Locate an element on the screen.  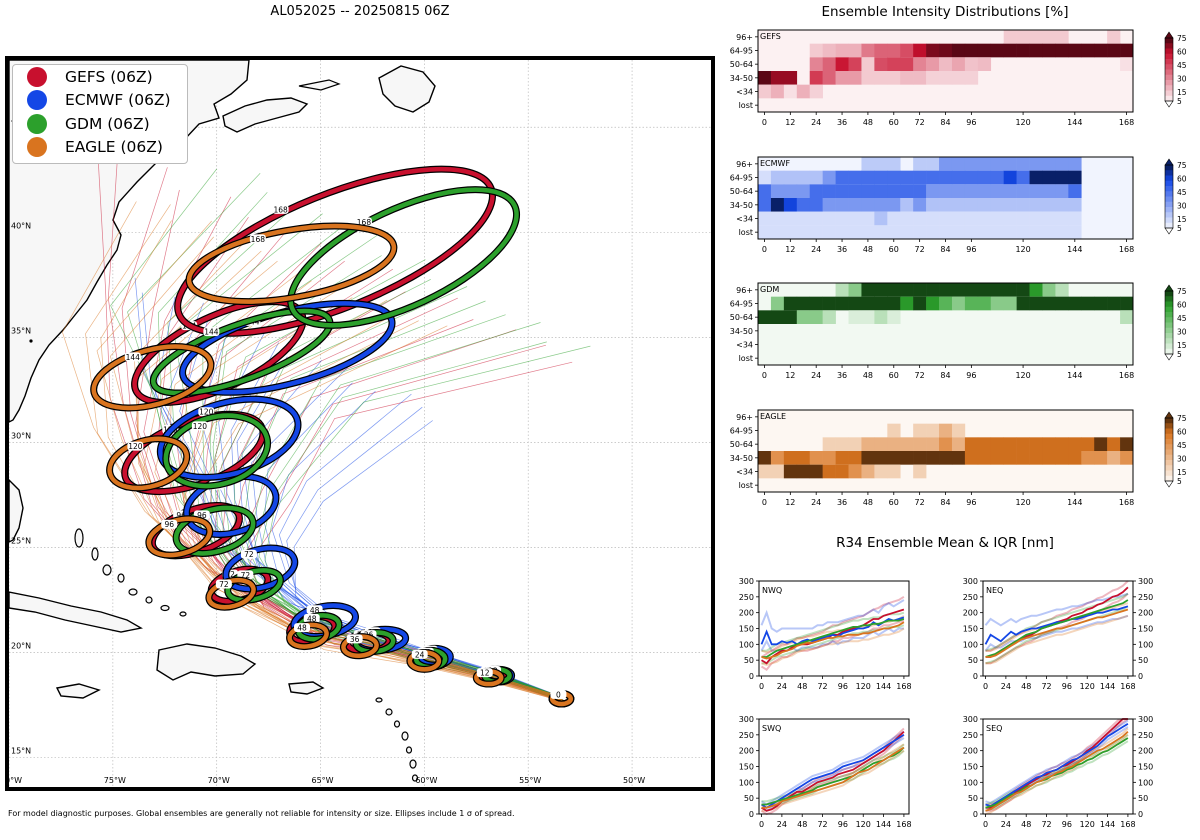
land-bahamas is located at coordinates (130, 572).